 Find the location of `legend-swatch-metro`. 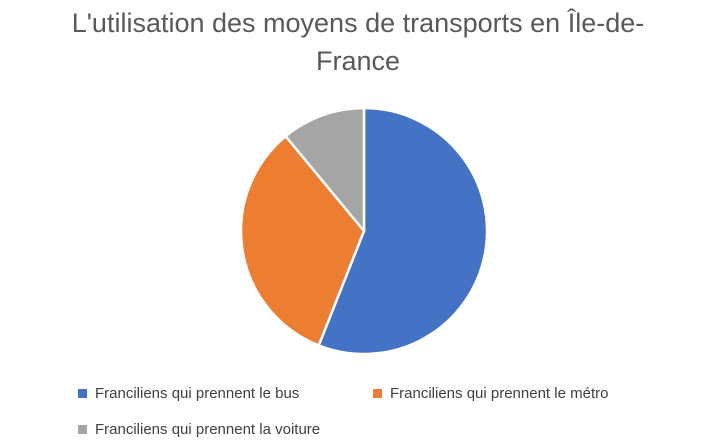

legend-swatch-metro is located at coordinates (377, 393).